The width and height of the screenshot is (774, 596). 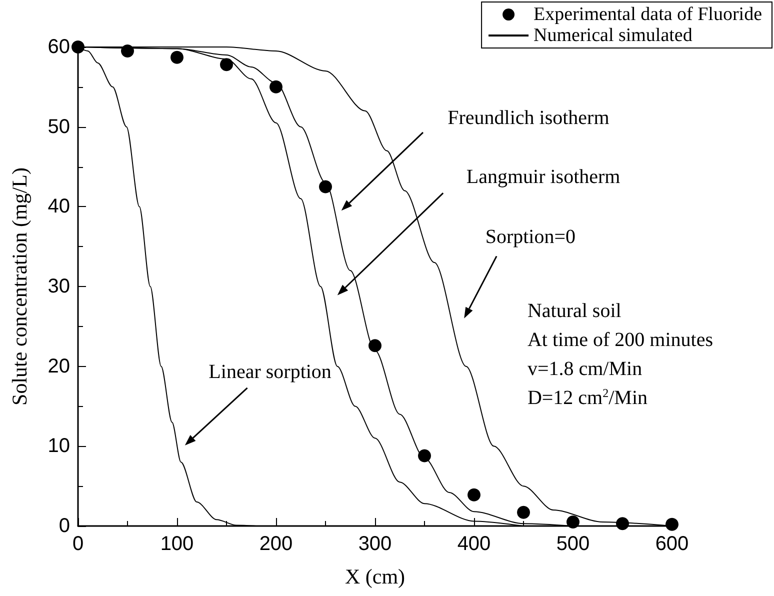 What do you see at coordinates (613, 35) in the screenshot?
I see `legend-label: Numerical simulated` at bounding box center [613, 35].